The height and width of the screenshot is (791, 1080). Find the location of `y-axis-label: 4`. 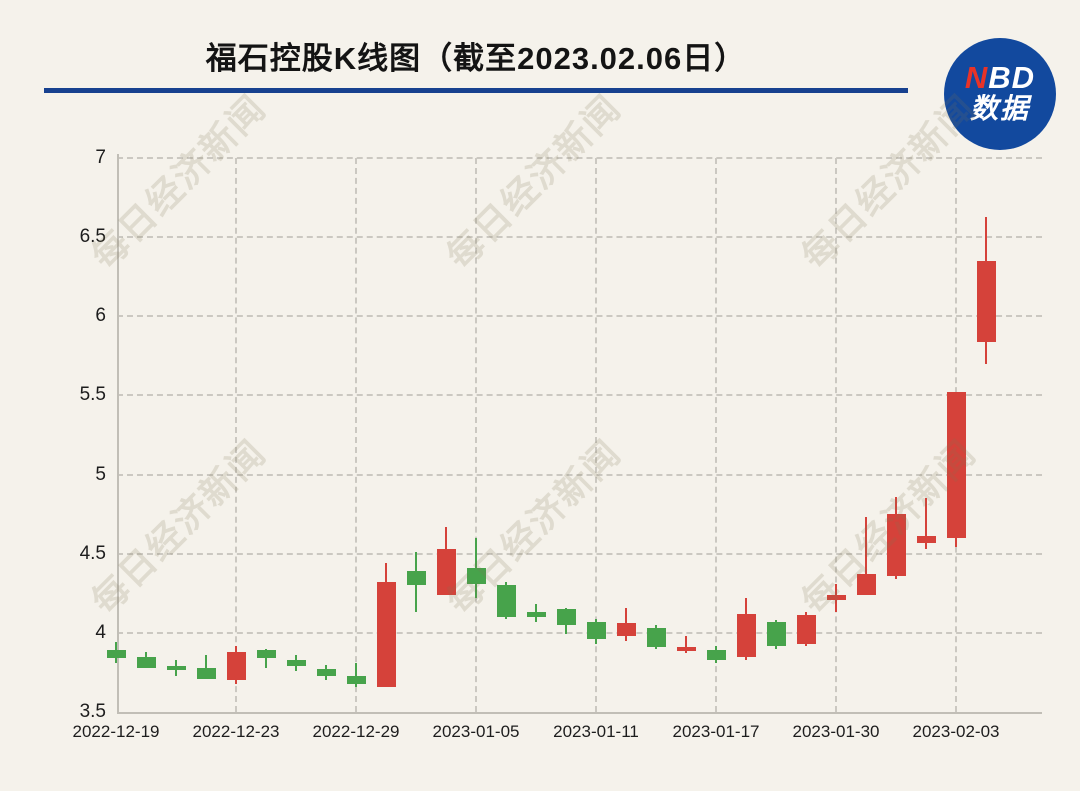

y-axis-label: 4 is located at coordinates (100, 632).